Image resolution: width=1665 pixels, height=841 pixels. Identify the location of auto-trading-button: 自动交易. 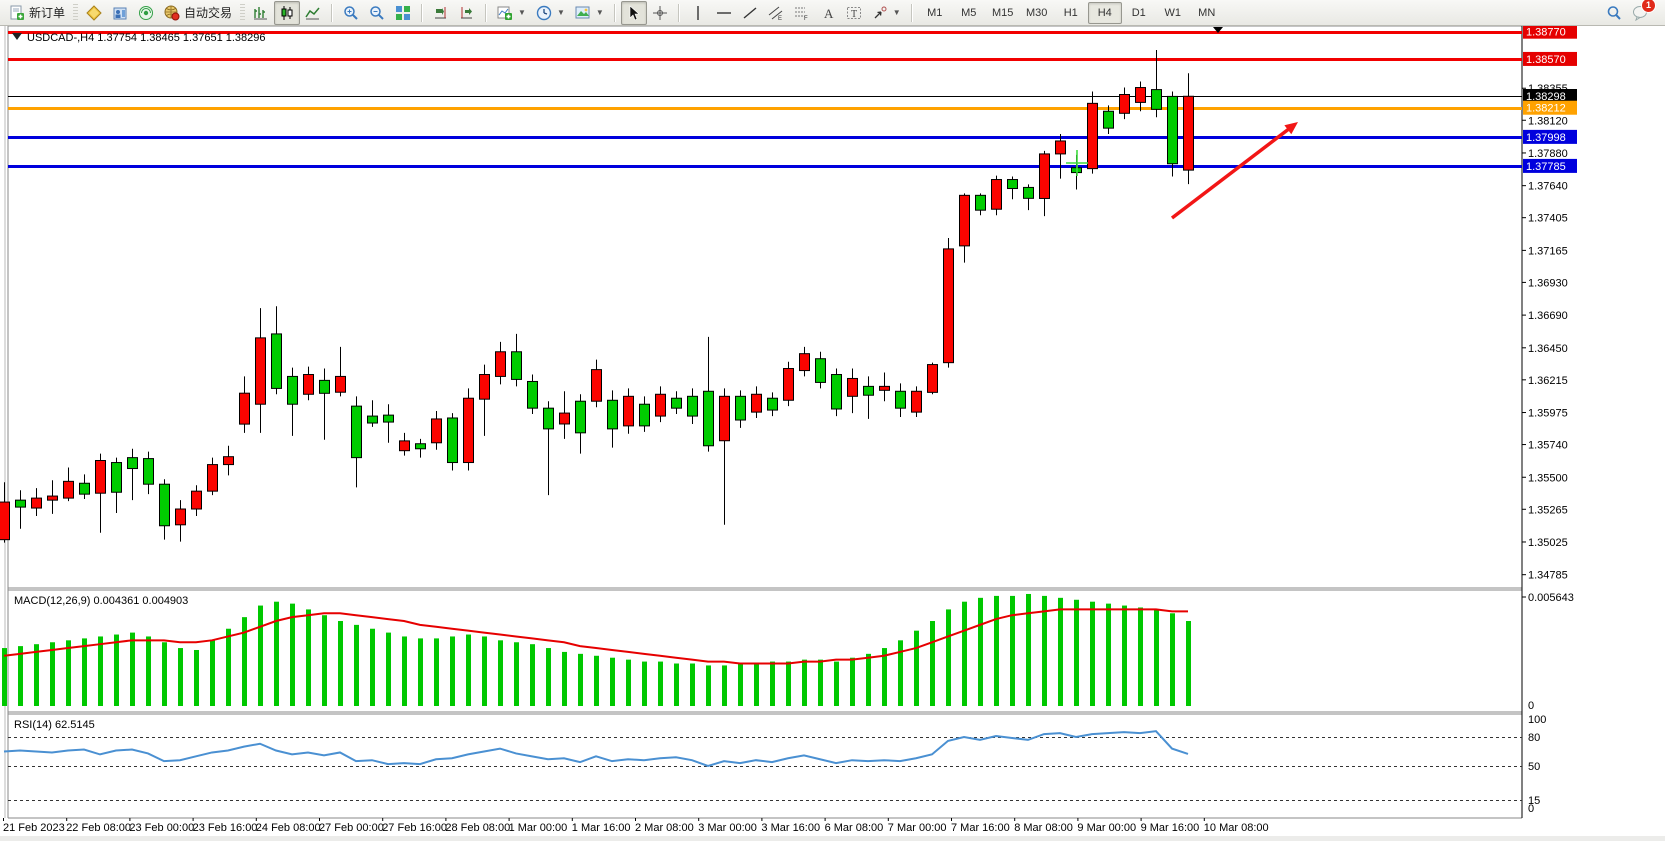
(198, 13).